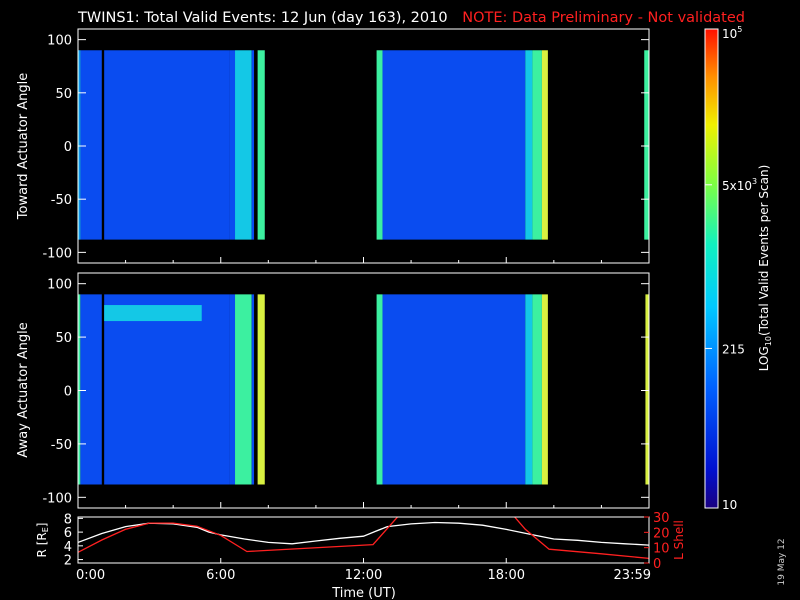 Image resolution: width=800 pixels, height=600 pixels. Describe the element at coordinates (711, 268) in the screenshot. I see `colorbar-gradient` at that location.